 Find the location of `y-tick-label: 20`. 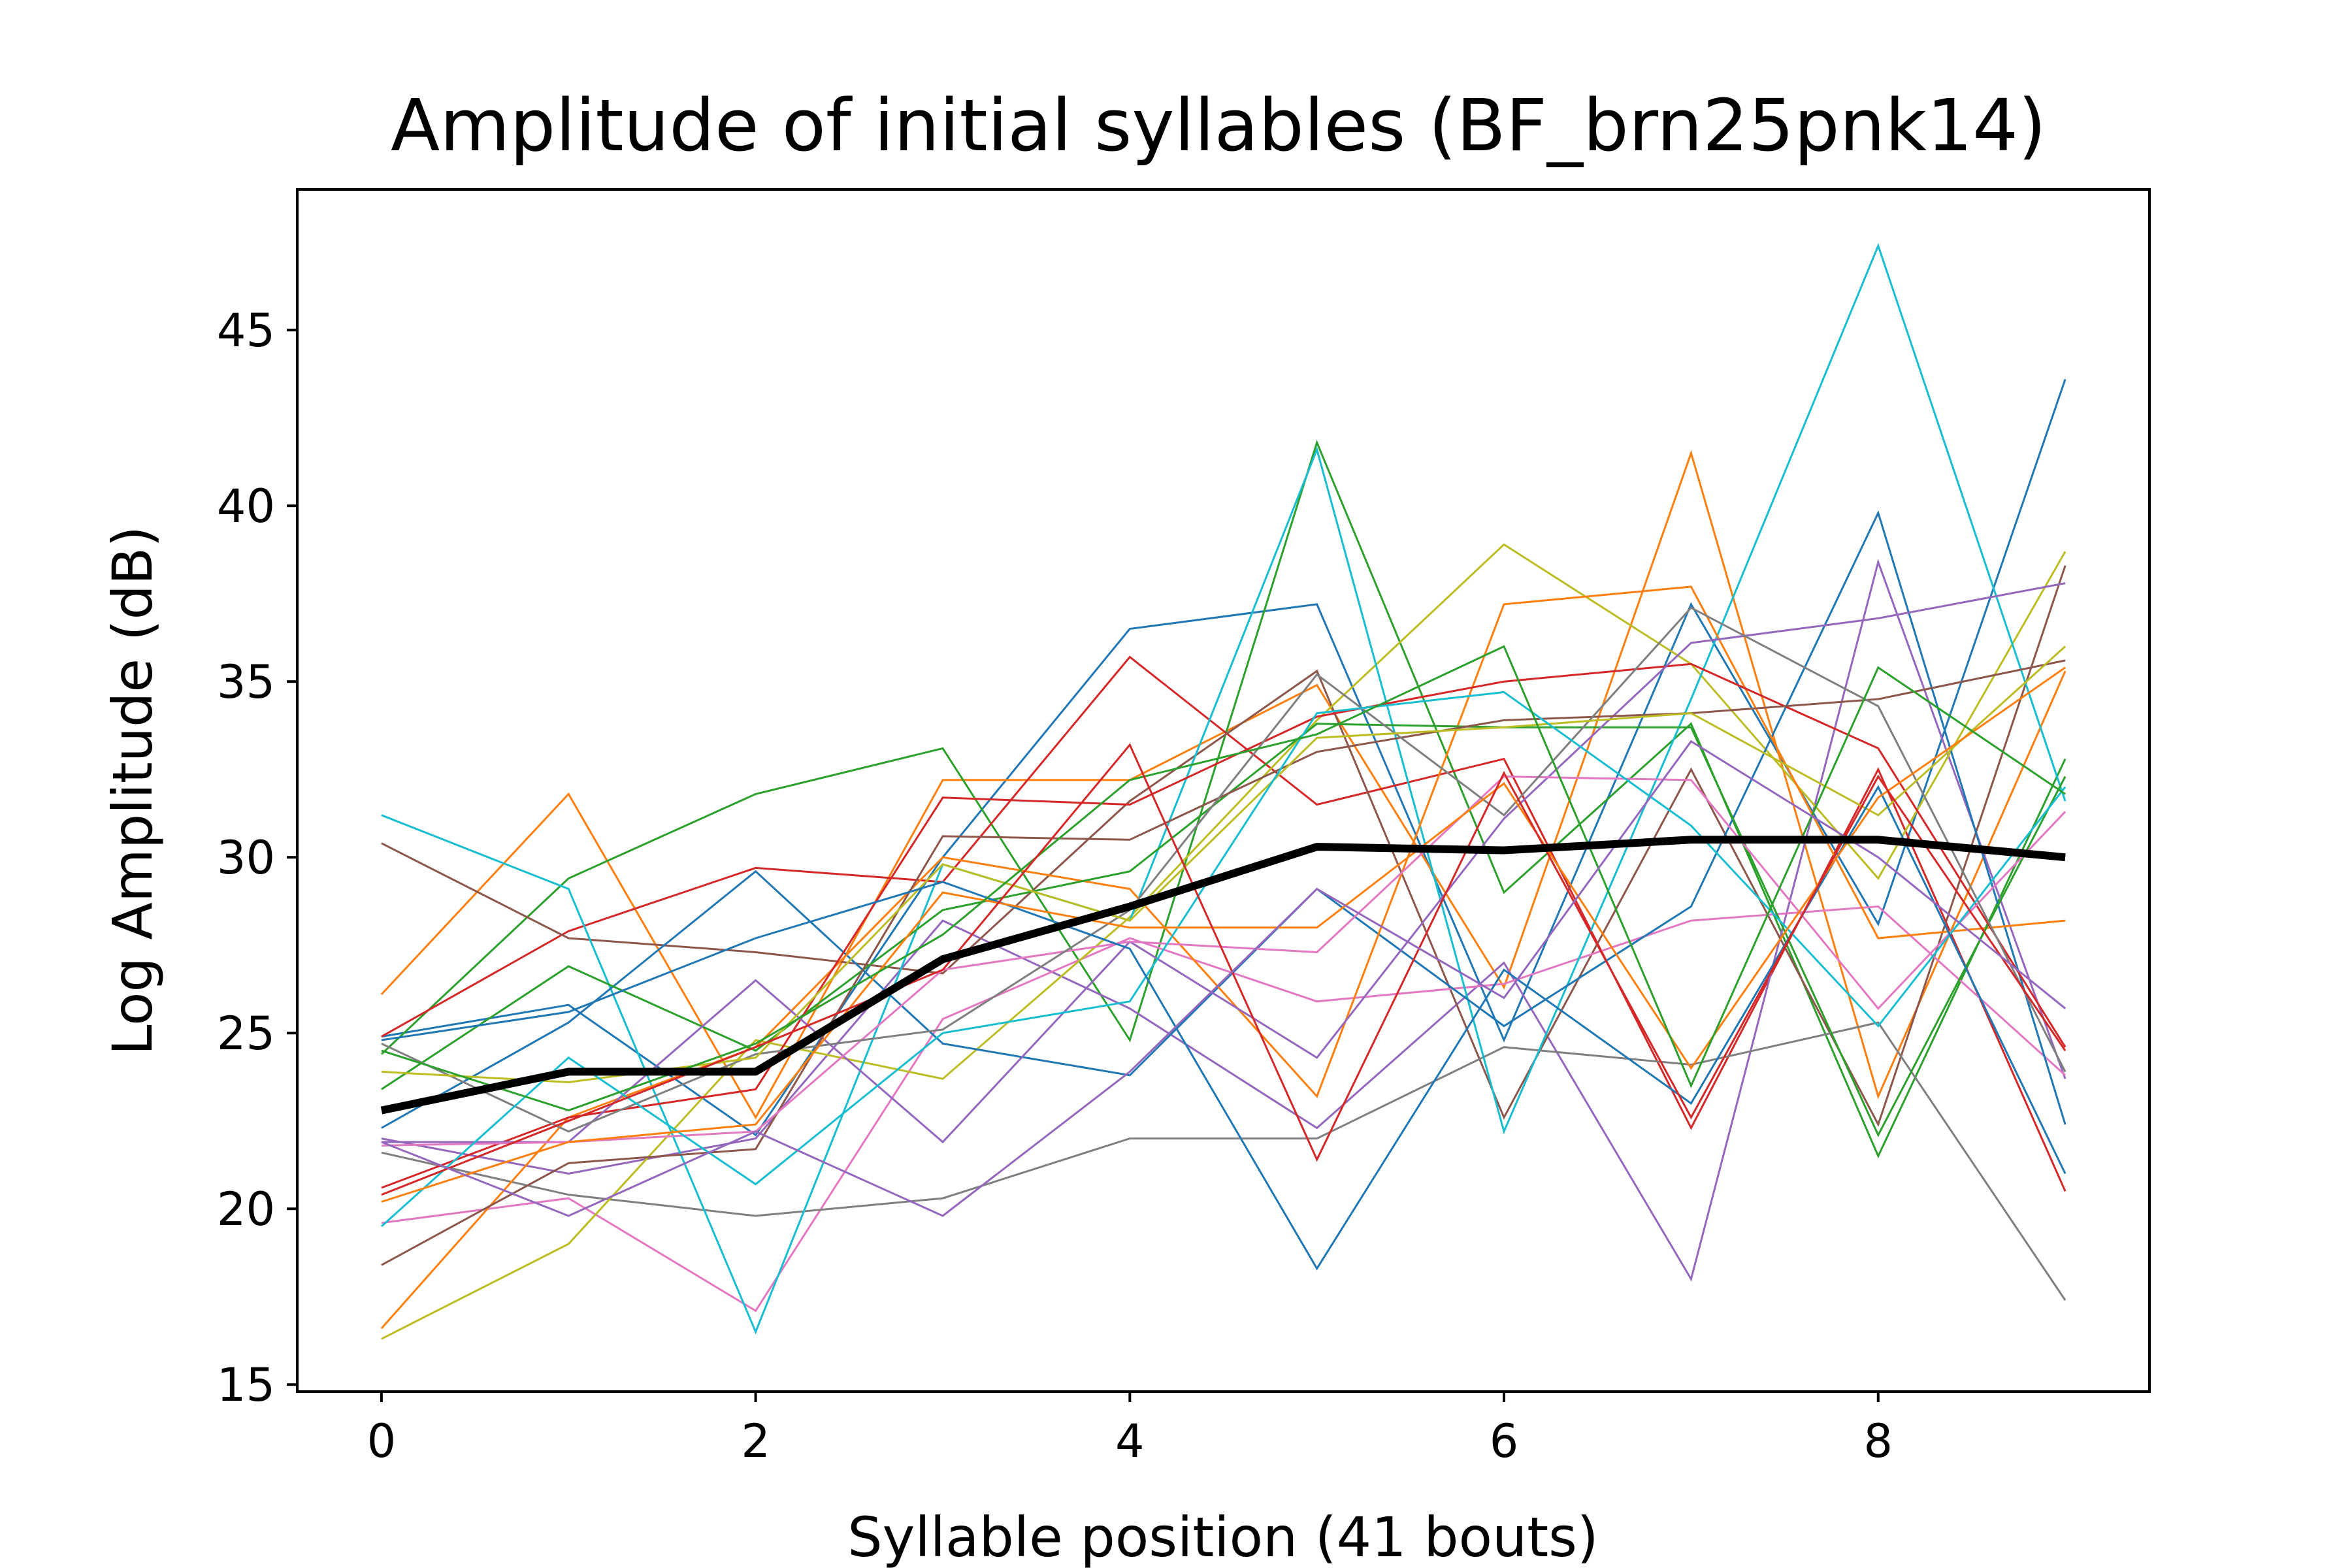

y-tick-label: 20 is located at coordinates (246, 1209).